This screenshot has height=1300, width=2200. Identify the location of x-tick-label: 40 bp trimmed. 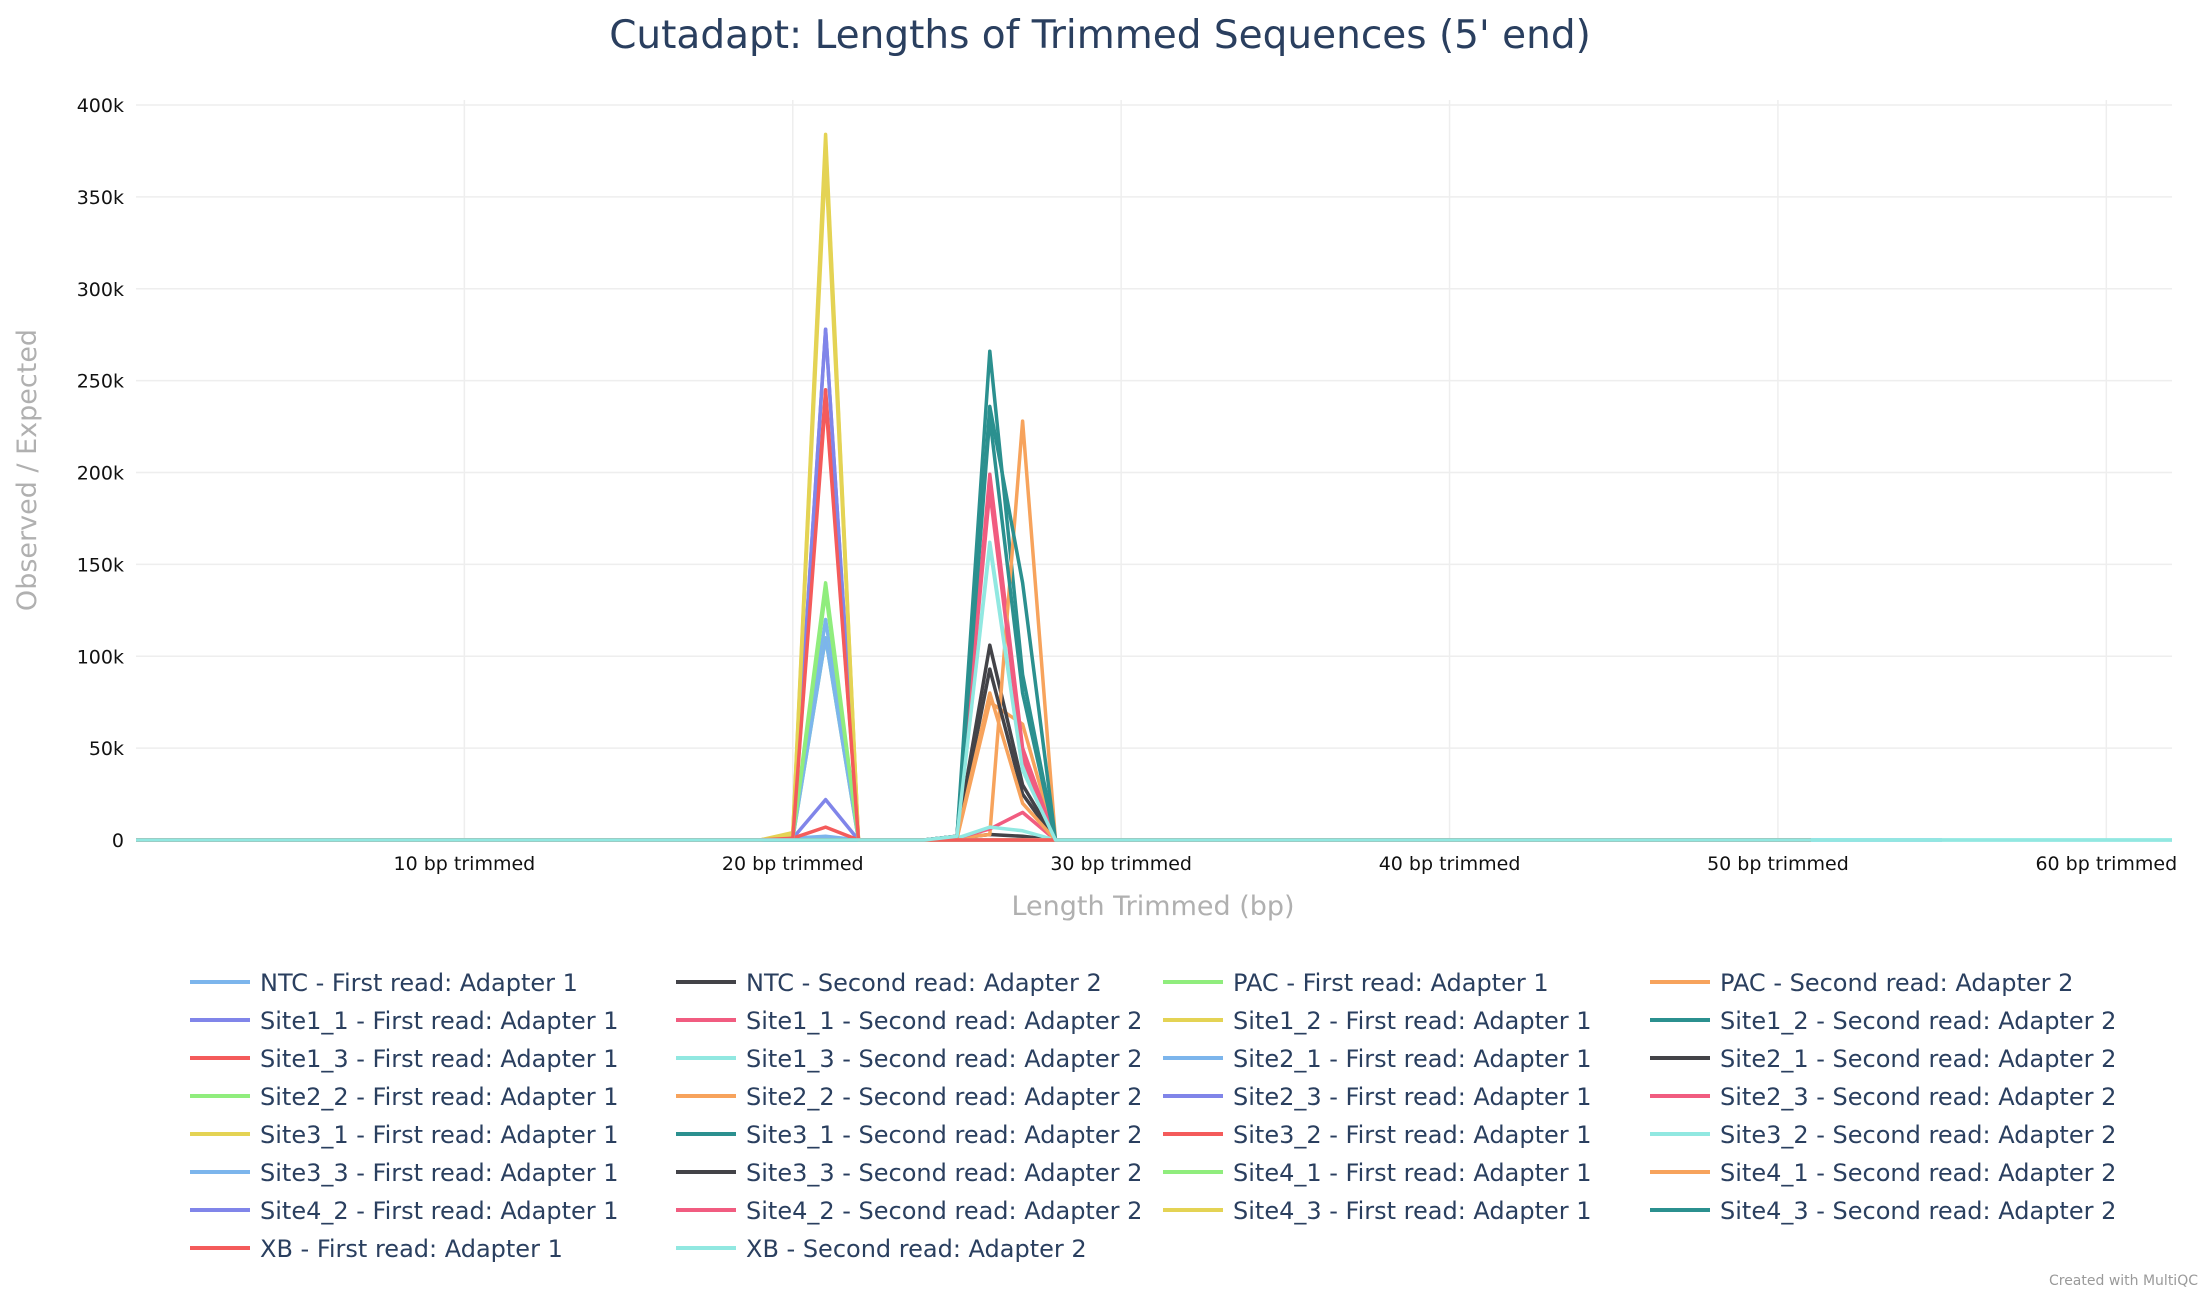
(1450, 864).